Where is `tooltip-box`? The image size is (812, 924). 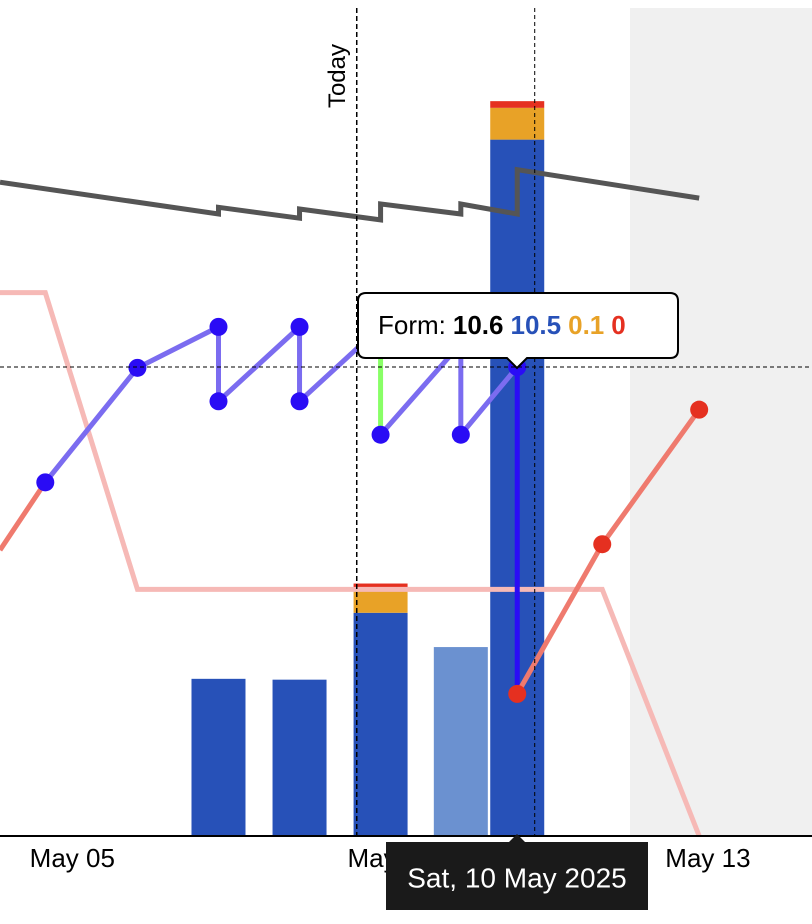 tooltip-box is located at coordinates (518, 331).